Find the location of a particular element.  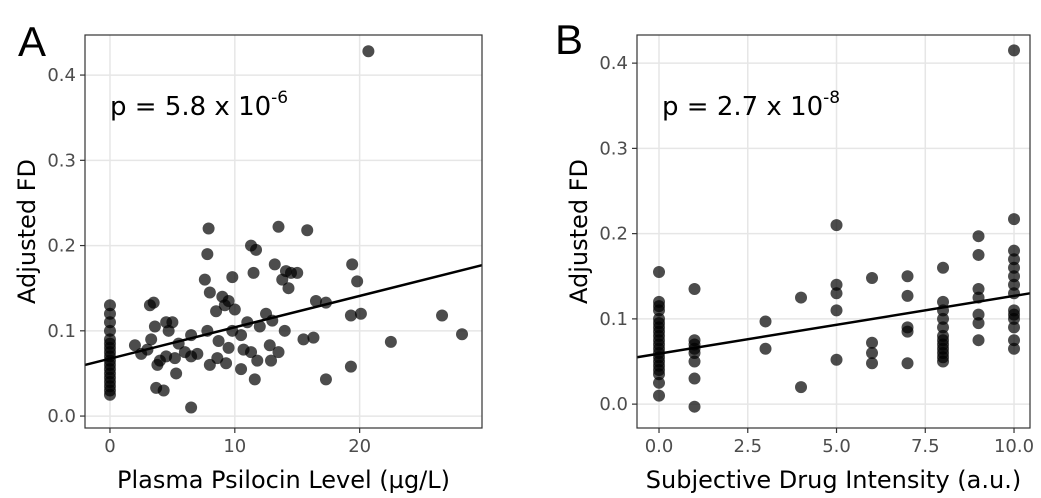

y-tick-label: 0.2 is located at coordinates (61, 246).